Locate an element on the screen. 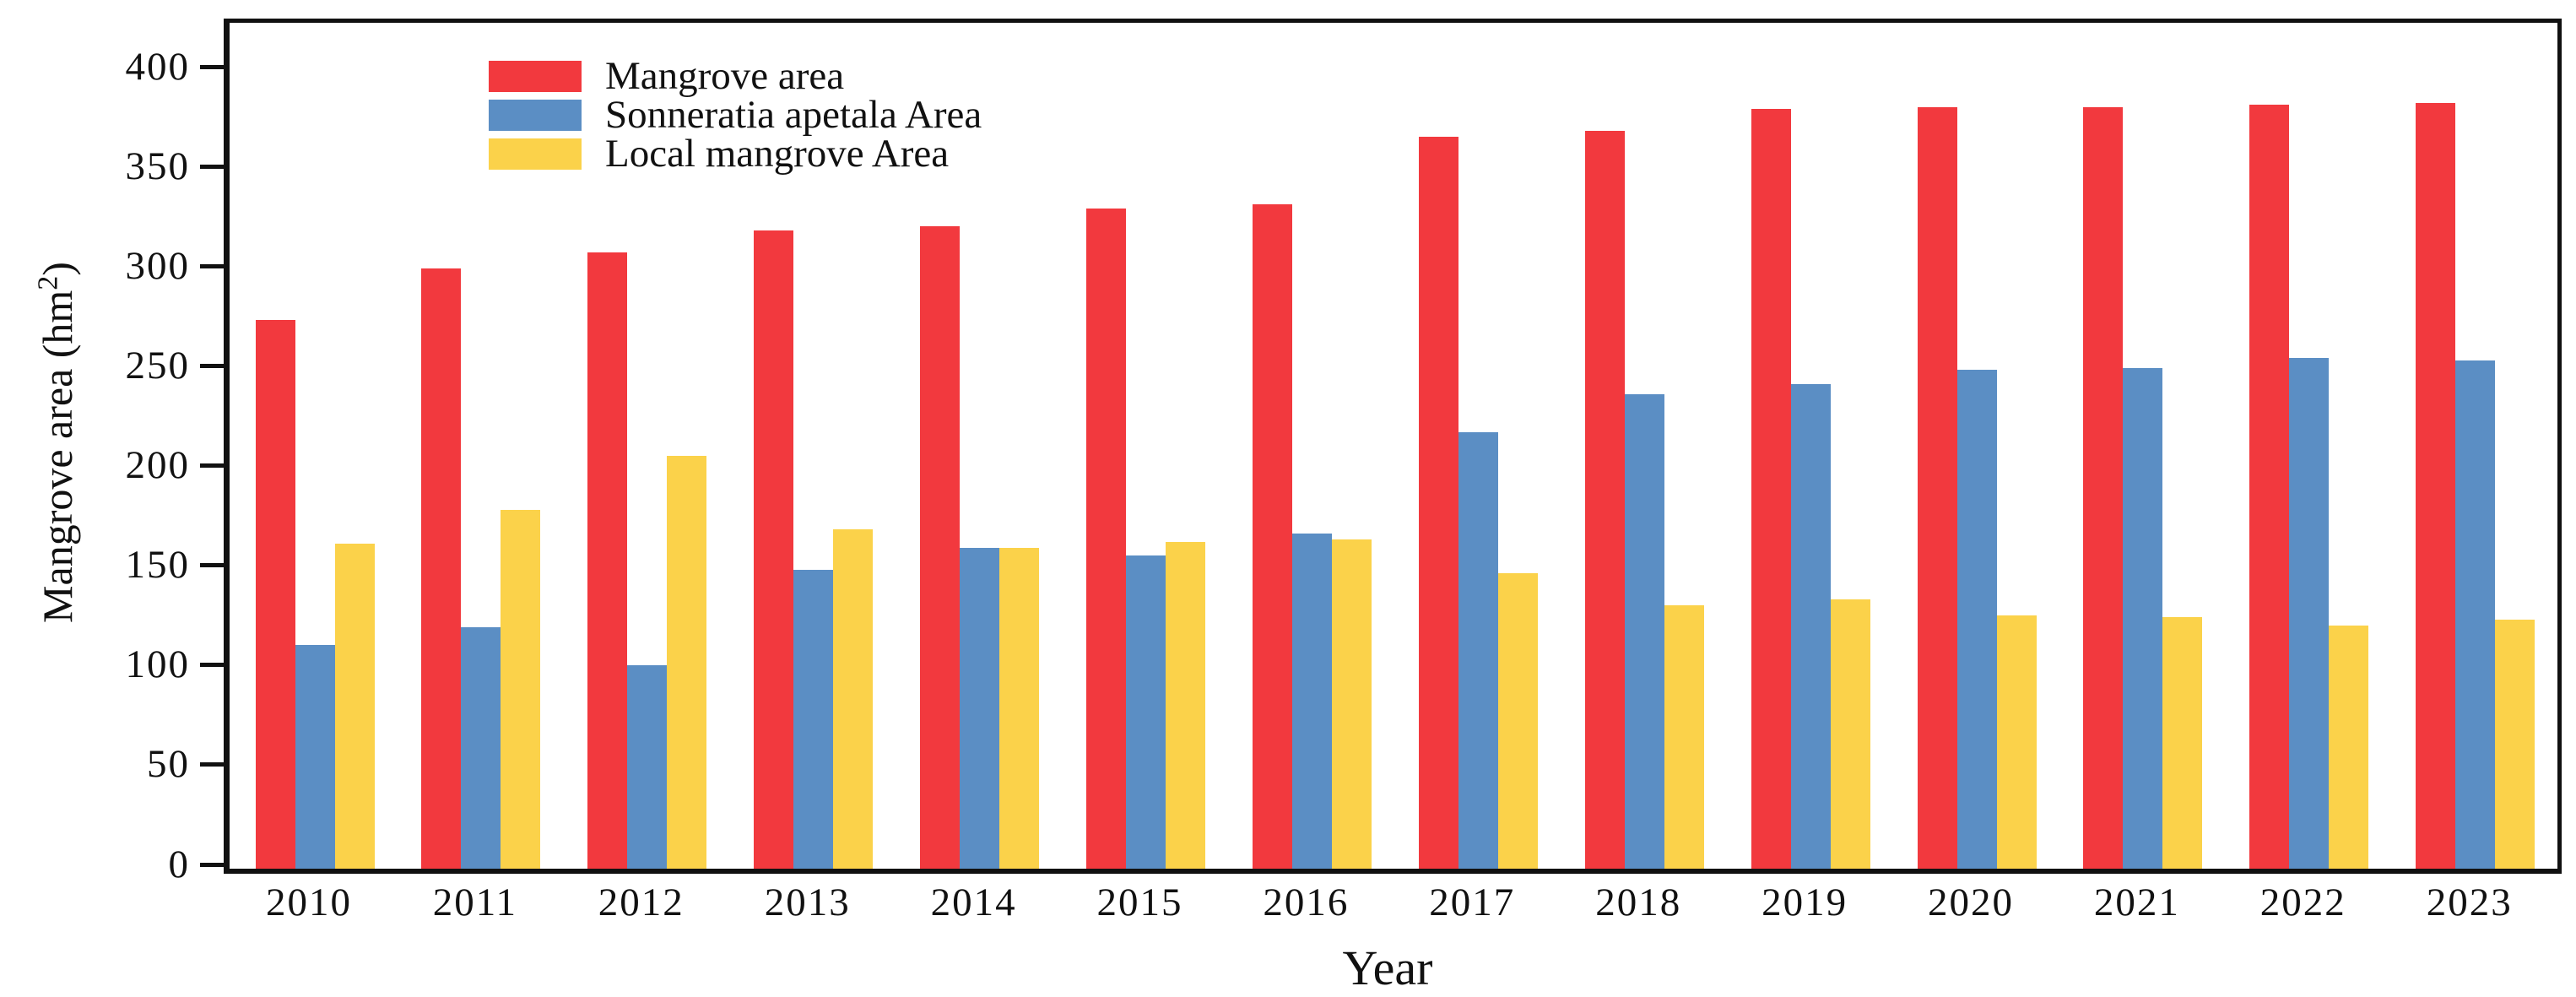 Image resolution: width=2576 pixels, height=997 pixels. x-tick-label-2015: 2015 is located at coordinates (1139, 902).